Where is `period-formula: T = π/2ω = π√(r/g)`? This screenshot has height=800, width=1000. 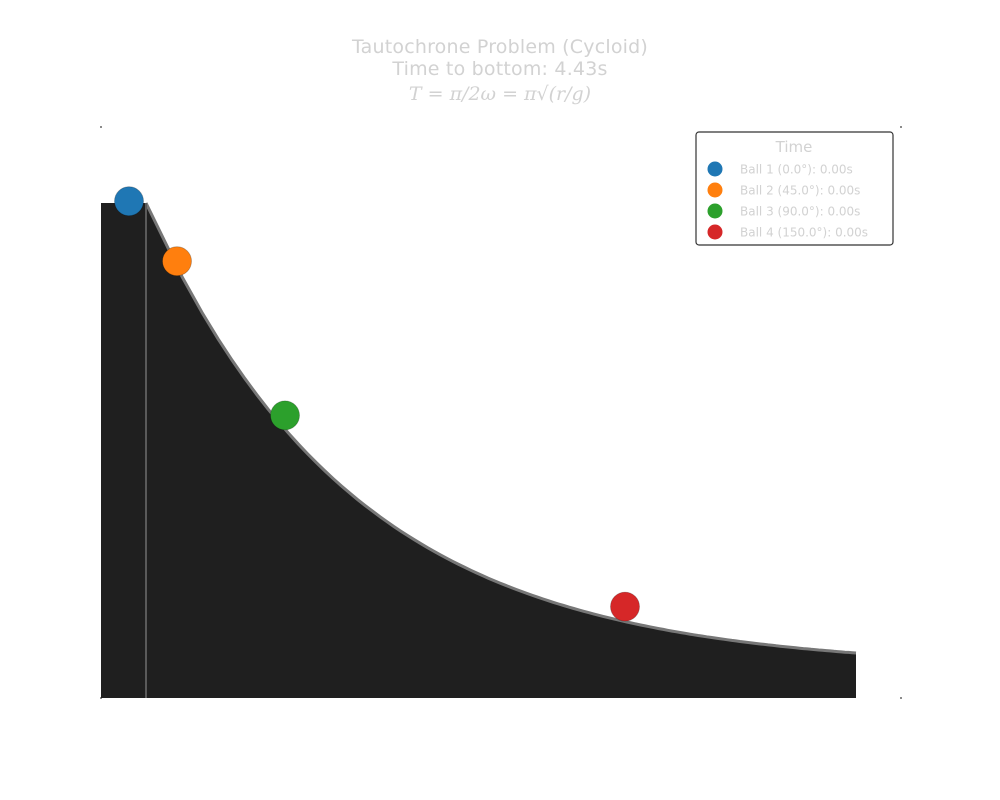 period-formula: T = π/2ω = π√(r/g) is located at coordinates (500, 94).